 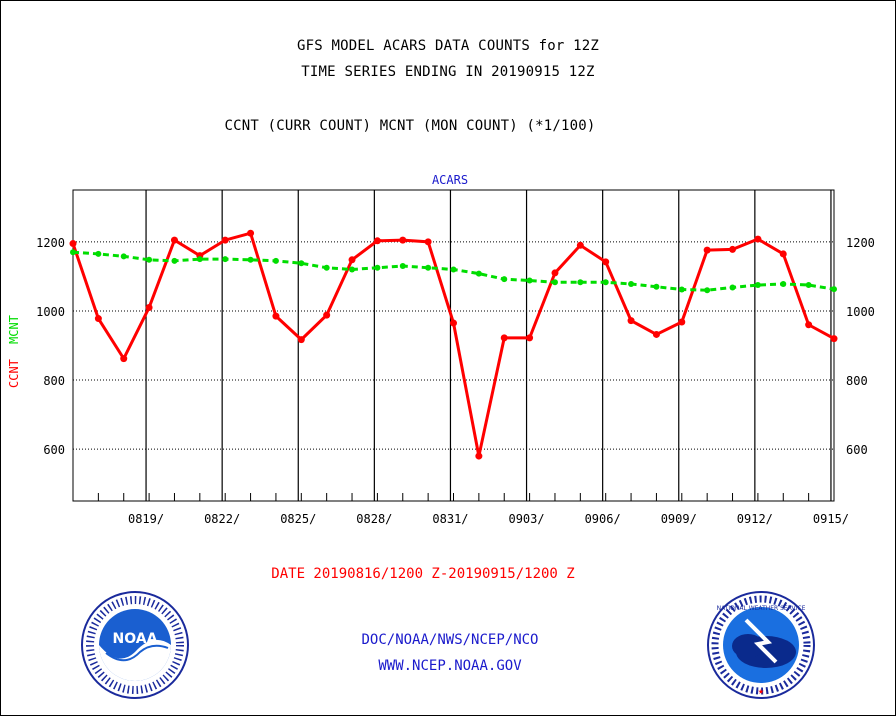 I want to click on noaa-logo: NOAA, so click(x=135, y=645).